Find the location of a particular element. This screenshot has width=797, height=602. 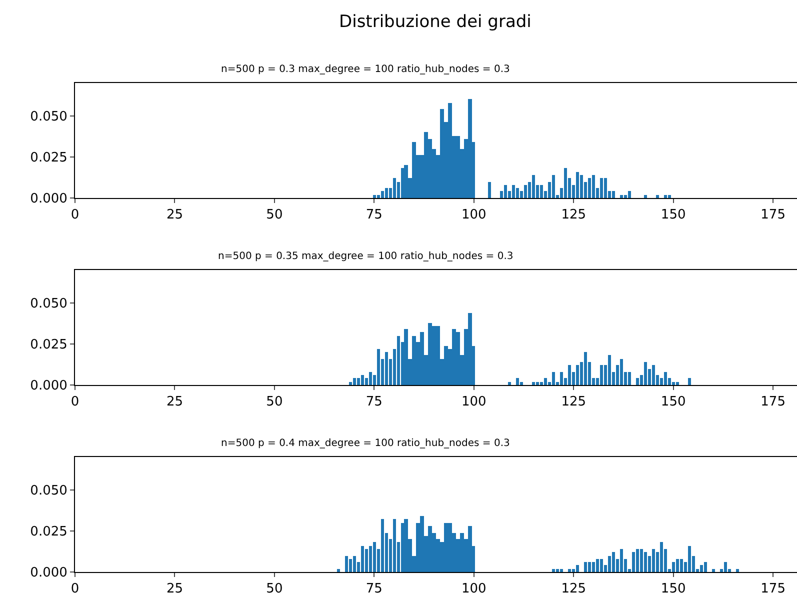

chart-subtitle: n=500 p = 0.4 max_degree = 100 ratio_hub_nodes = 0.3 is located at coordinates (365, 443).